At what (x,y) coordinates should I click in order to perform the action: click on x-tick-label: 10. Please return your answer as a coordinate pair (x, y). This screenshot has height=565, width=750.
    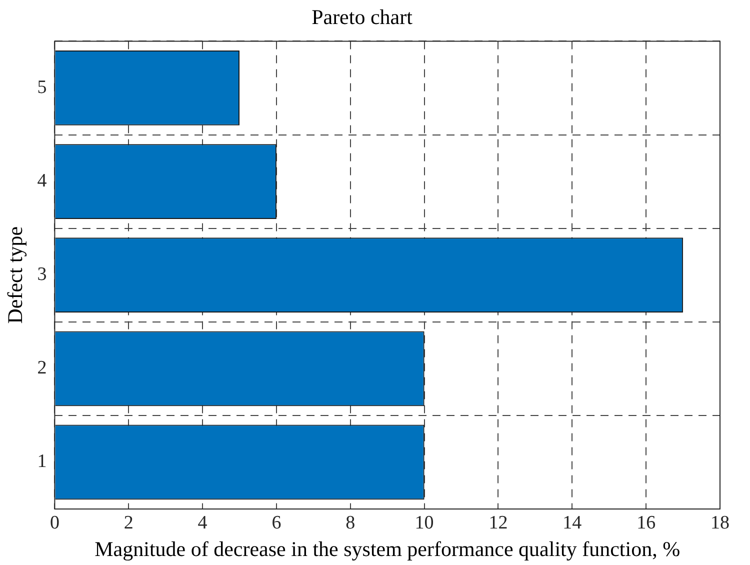
    Looking at the image, I should click on (424, 523).